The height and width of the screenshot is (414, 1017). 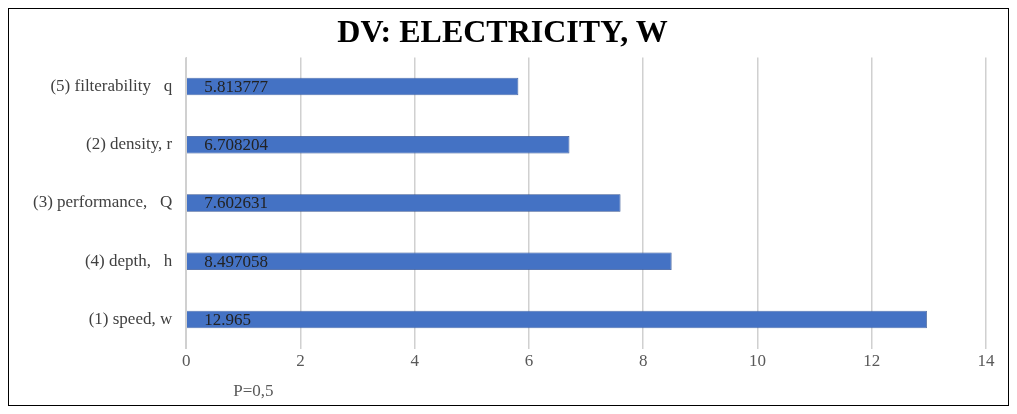 I want to click on data-label: 12.965, so click(x=227, y=319).